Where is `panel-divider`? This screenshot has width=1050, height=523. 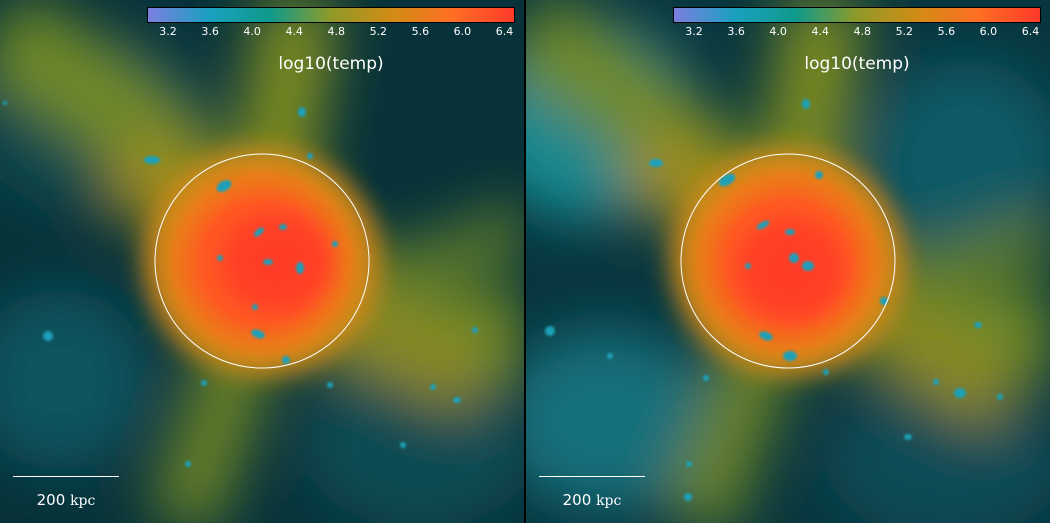 panel-divider is located at coordinates (525, 261).